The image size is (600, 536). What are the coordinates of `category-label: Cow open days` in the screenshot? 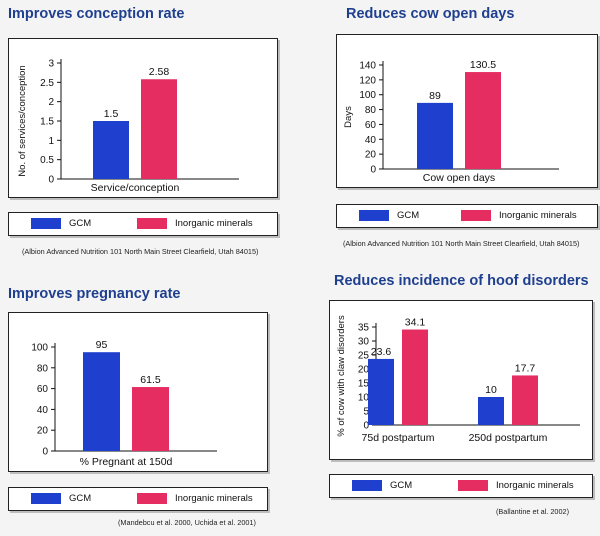 It's located at (459, 178).